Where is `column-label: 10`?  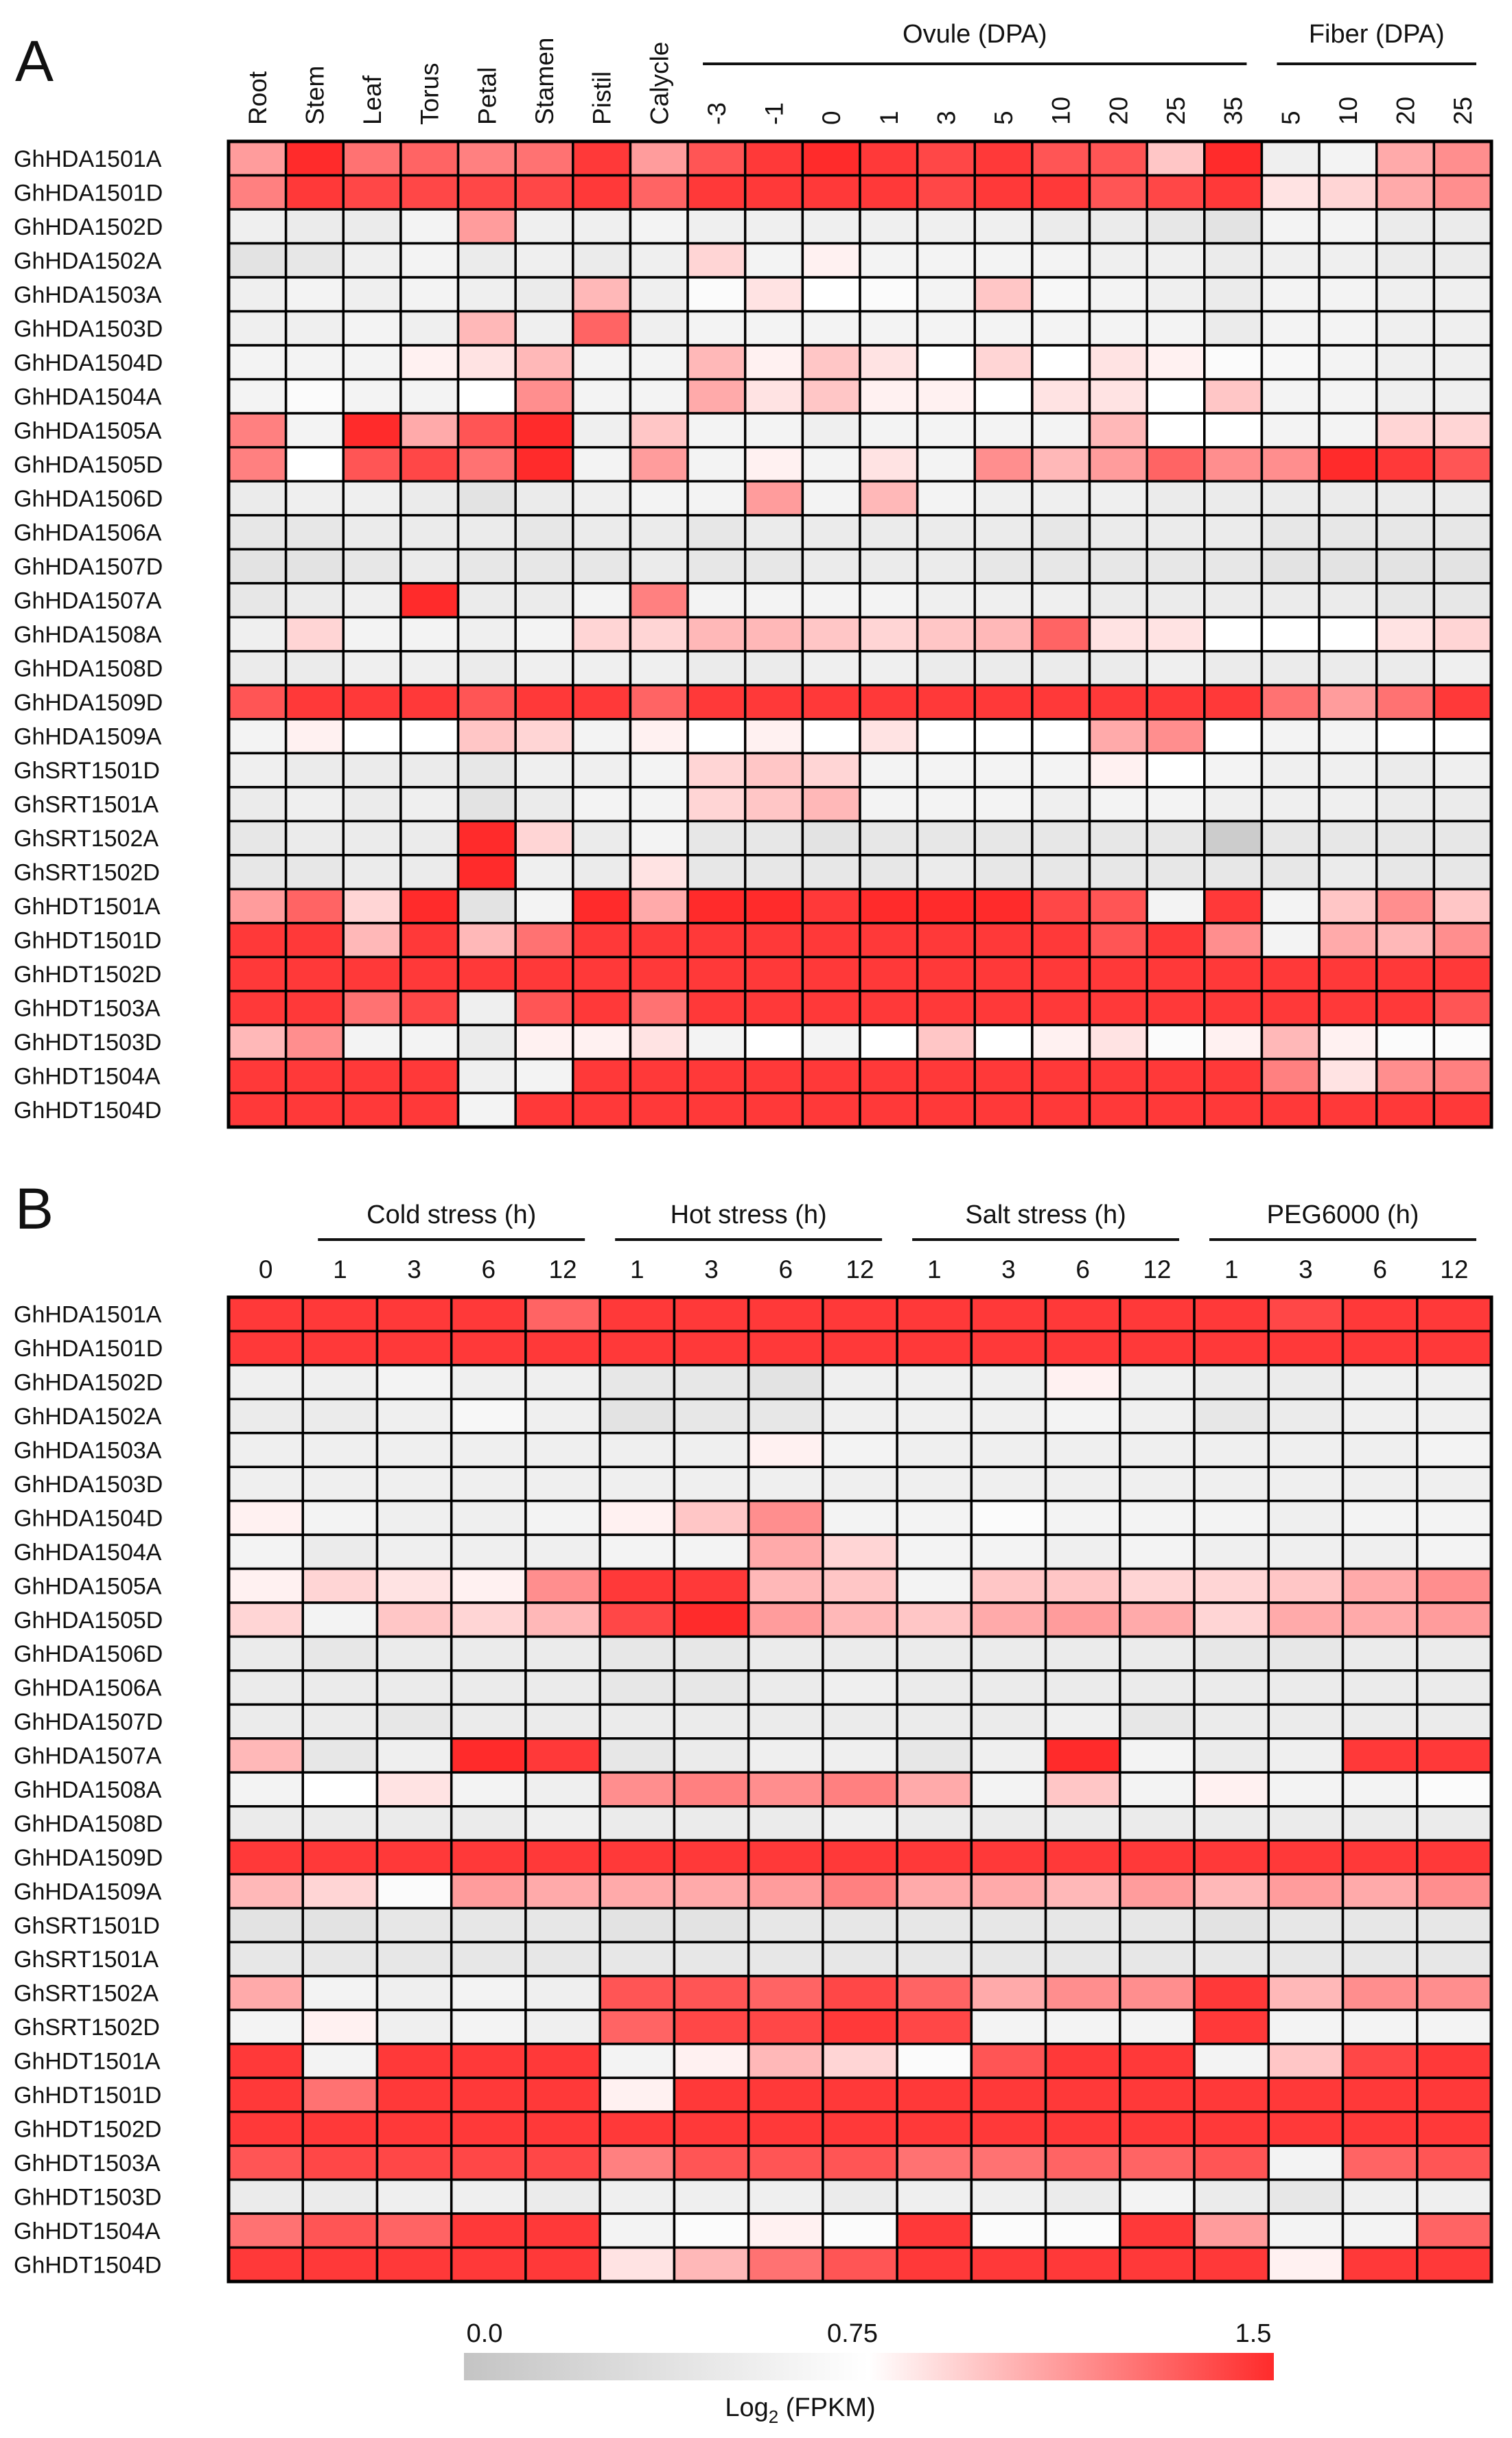 column-label: 10 is located at coordinates (1061, 111).